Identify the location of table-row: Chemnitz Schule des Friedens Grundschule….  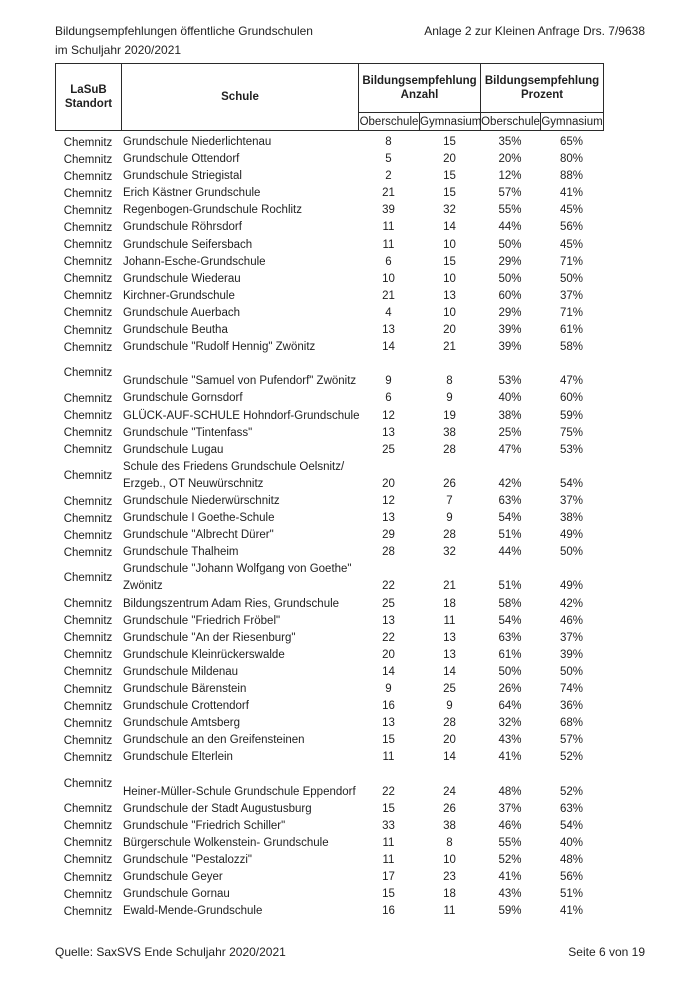
(329, 476).